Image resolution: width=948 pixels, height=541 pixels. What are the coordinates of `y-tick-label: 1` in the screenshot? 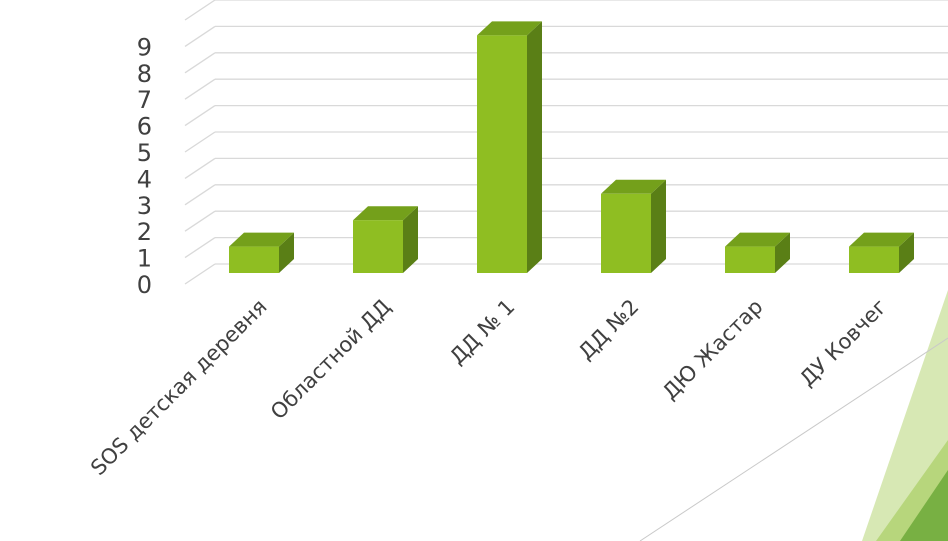 It's located at (144, 259).